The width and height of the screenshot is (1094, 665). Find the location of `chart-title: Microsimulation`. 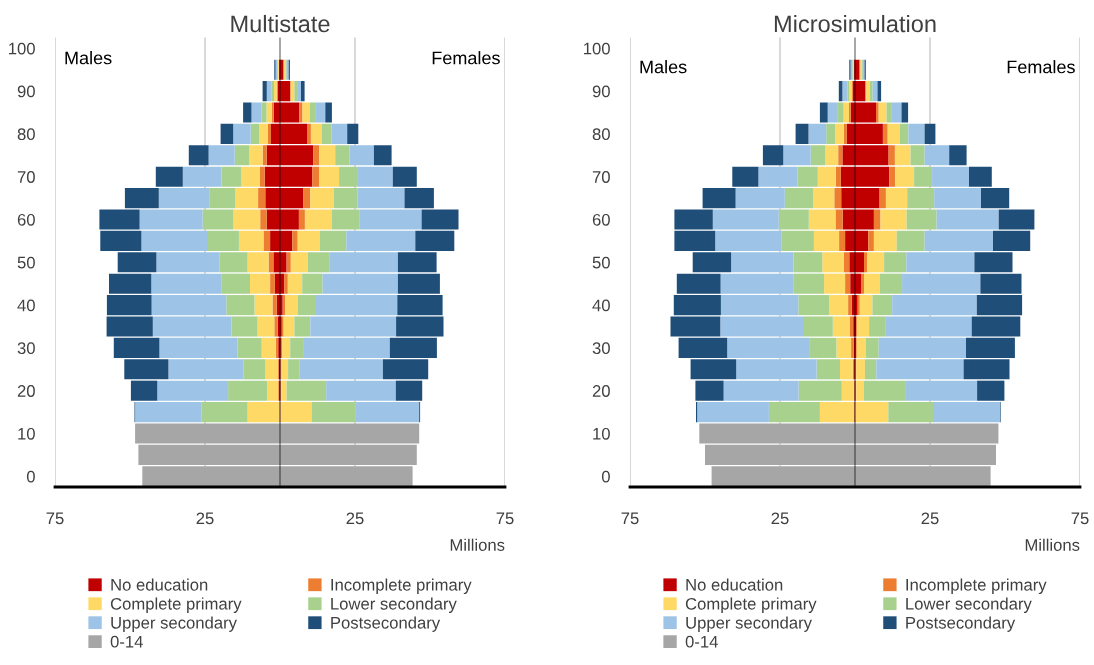

chart-title: Microsimulation is located at coordinates (855, 23).